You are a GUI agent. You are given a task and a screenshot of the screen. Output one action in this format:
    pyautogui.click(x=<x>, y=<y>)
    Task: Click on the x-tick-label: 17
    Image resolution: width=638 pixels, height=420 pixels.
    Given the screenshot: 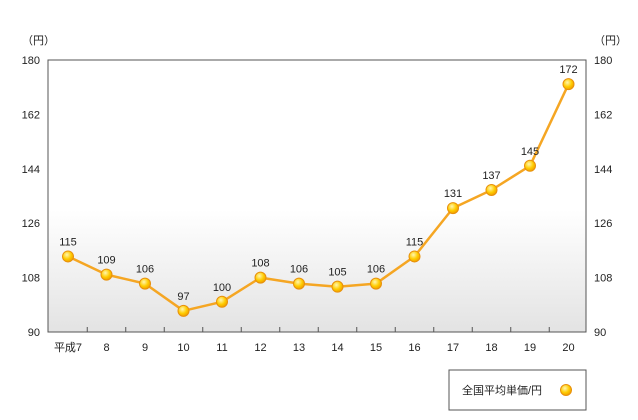 What is the action you would take?
    pyautogui.click(x=453, y=348)
    